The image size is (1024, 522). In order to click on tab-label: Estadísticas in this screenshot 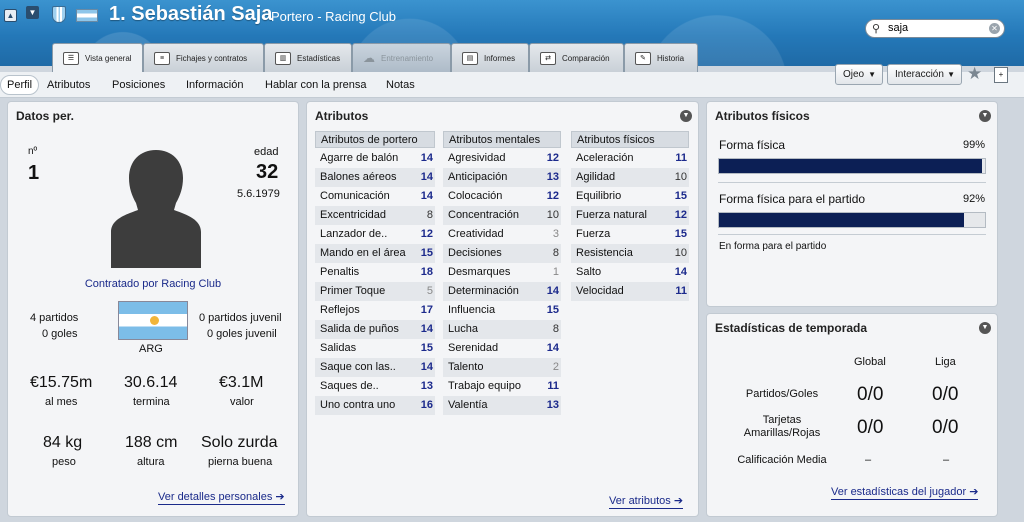, I will do `click(319, 58)`.